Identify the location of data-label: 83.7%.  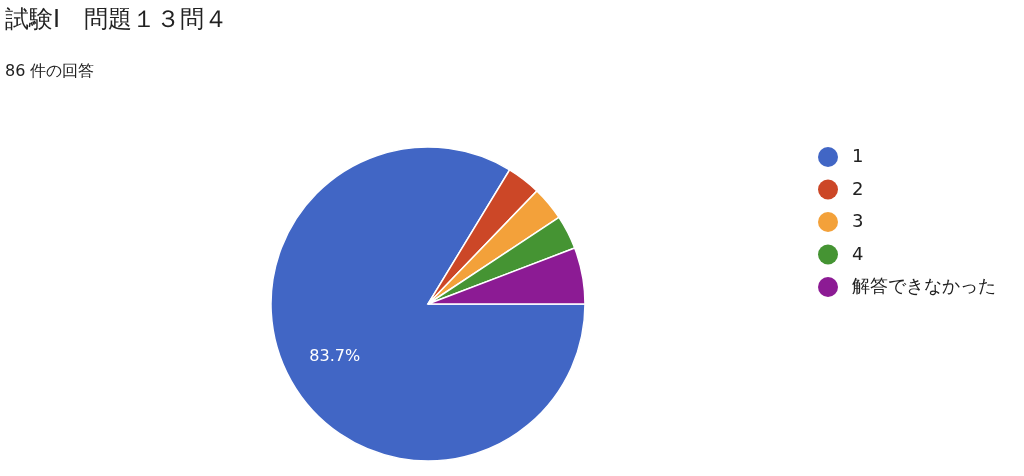
(335, 356).